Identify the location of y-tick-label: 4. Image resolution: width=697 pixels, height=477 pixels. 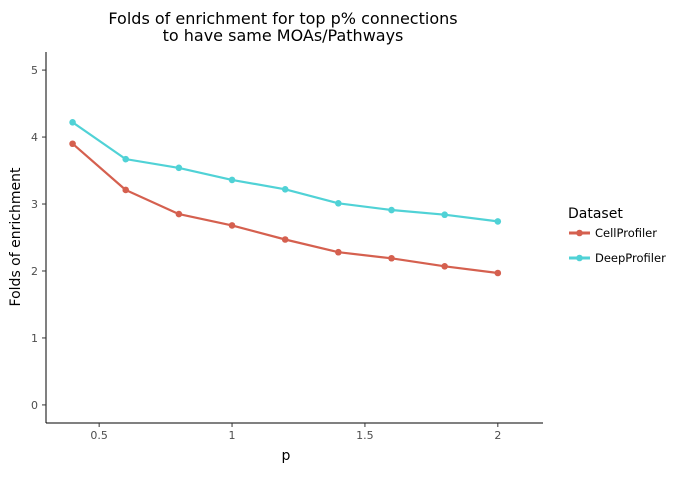
(34, 137).